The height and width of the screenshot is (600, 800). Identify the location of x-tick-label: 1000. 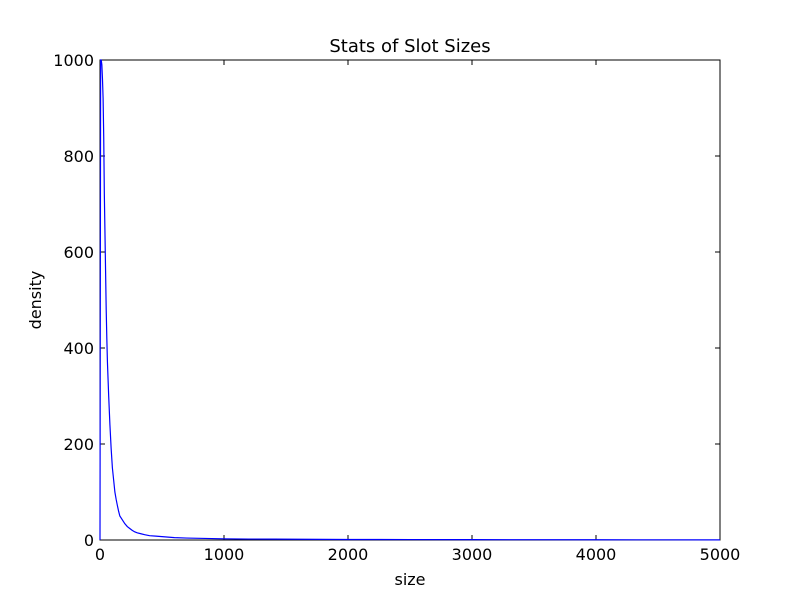
(224, 554).